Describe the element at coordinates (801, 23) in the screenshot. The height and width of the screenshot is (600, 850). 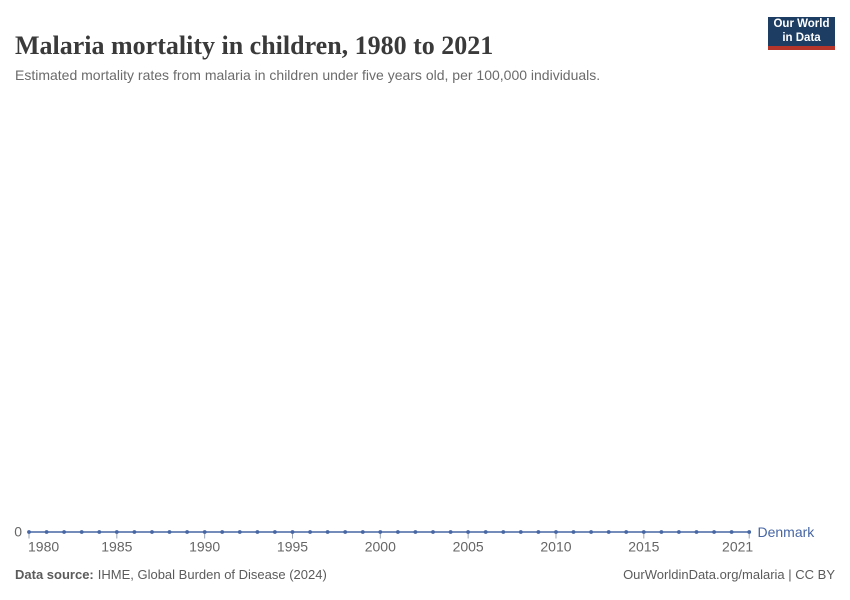
I see `owid-logo-line1: Our World` at that location.